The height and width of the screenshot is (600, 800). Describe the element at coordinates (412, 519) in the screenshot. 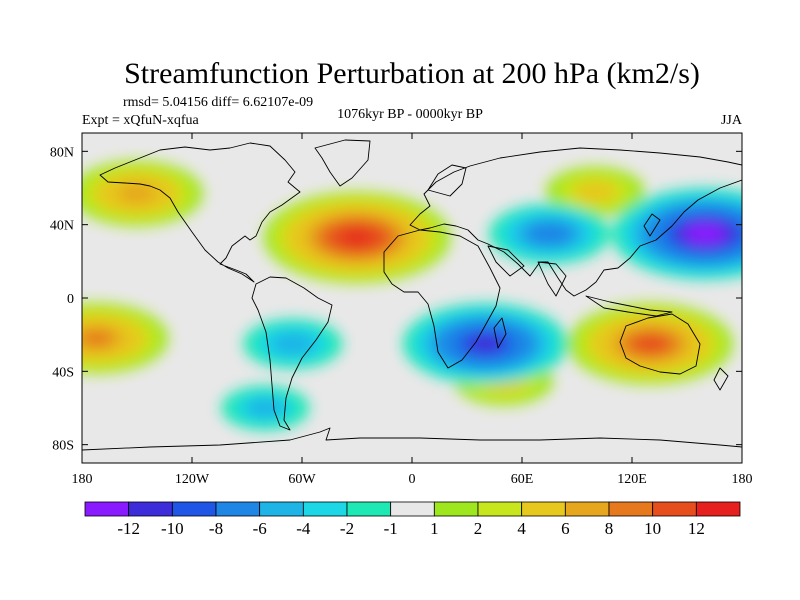

I see `colorbar: -12 -10 -8 -6 -4 -2 -1 1 2 4 6 8 10 12` at that location.